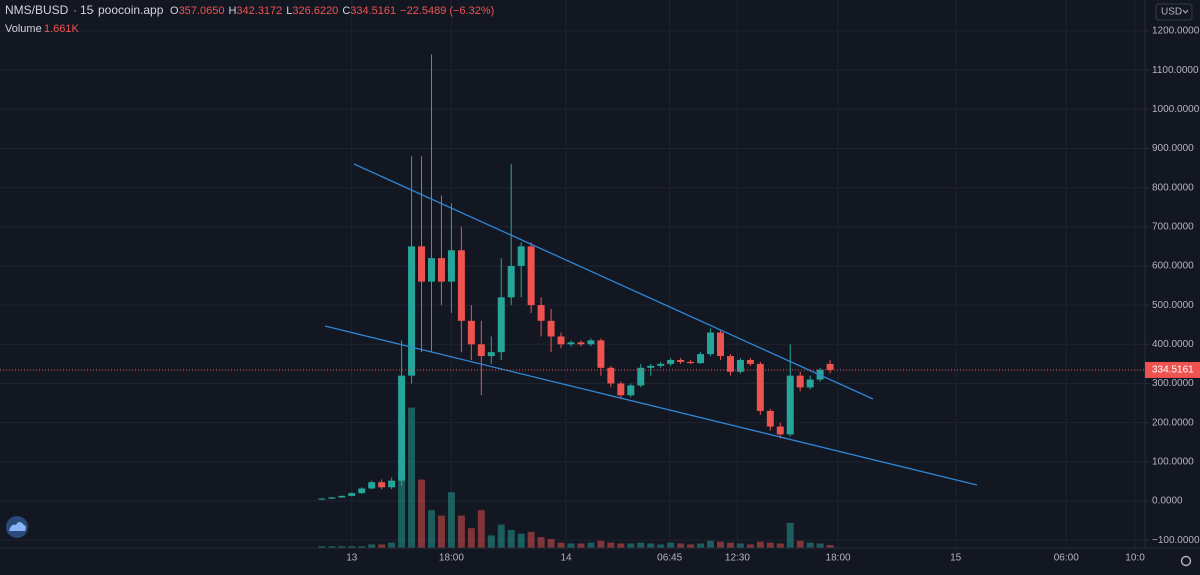 This screenshot has height=575, width=1200. I want to click on x-tick-label: 18:00, so click(838, 558).